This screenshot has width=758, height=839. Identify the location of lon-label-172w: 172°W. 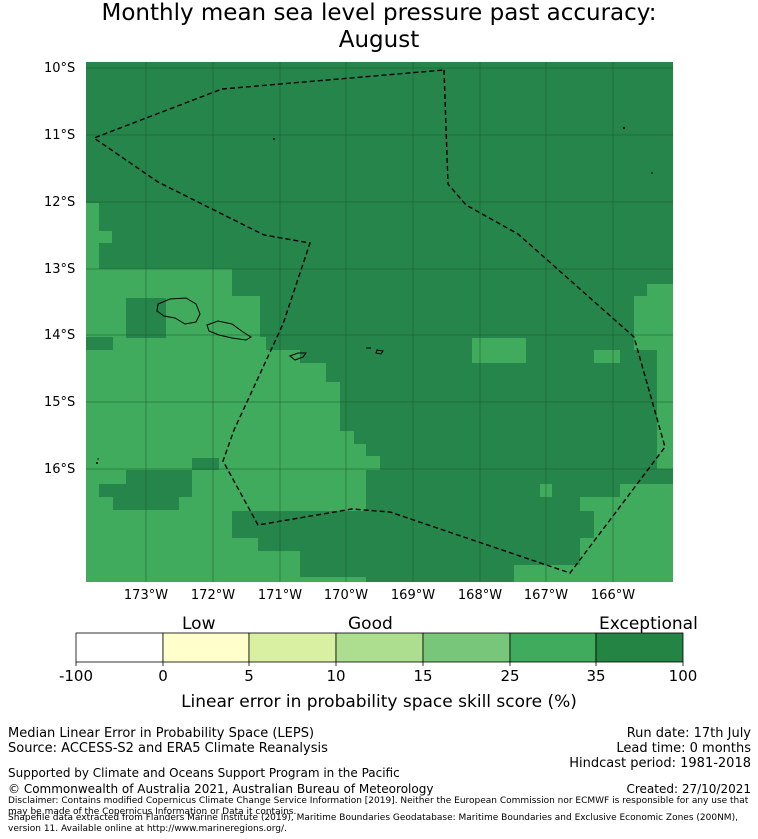
(213, 595).